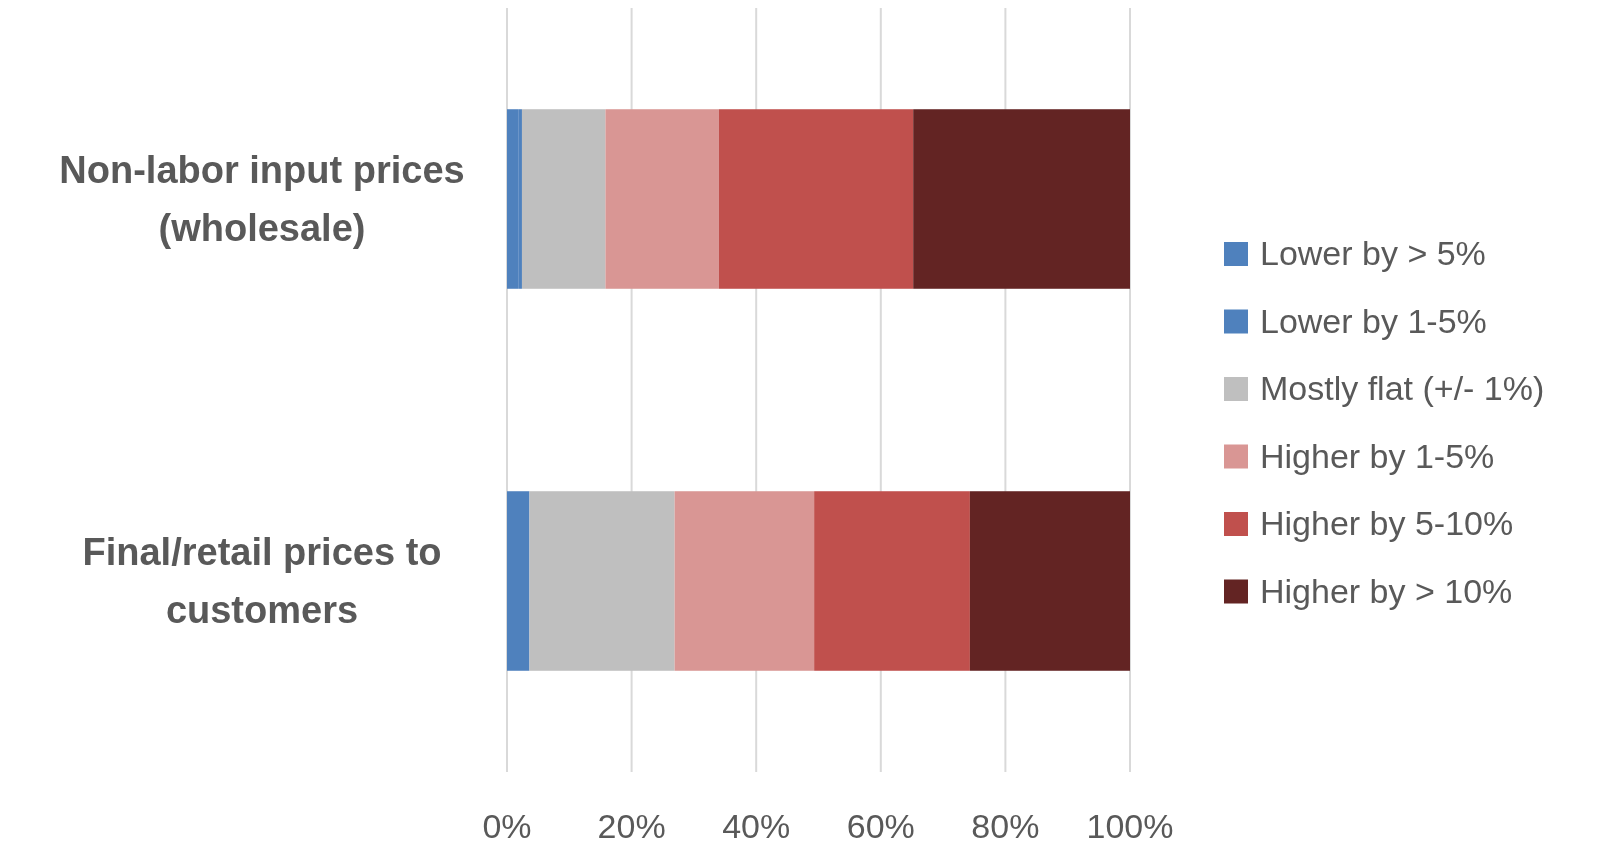 The image size is (1619, 845). Describe the element at coordinates (756, 826) in the screenshot. I see `x-tick-label: 40%` at that location.